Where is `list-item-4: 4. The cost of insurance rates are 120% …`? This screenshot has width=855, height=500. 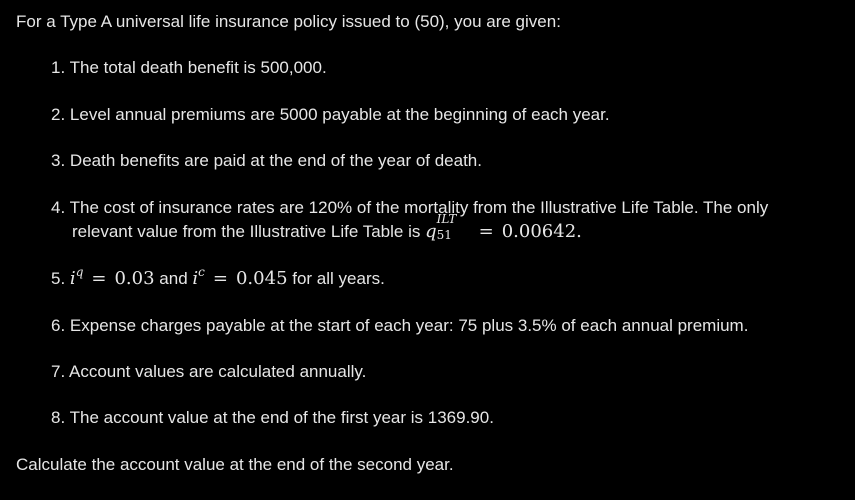 list-item-4: 4. The cost of insurance rates are 120% … is located at coordinates (446, 220).